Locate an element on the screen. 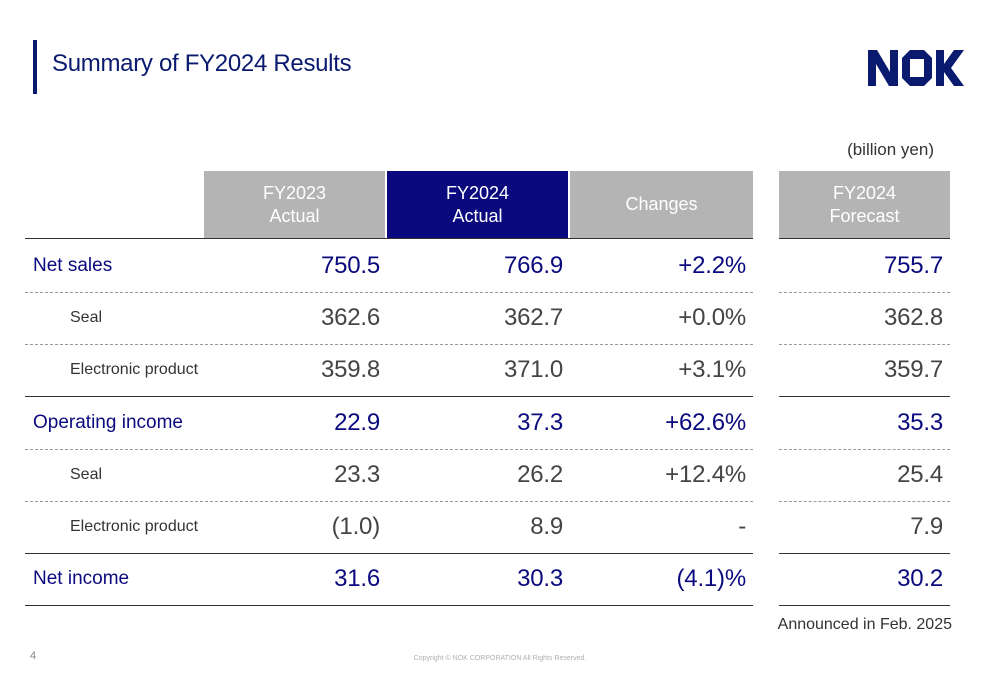 This screenshot has height=685, width=1000. header-fy2024-type: Actual is located at coordinates (477, 215).